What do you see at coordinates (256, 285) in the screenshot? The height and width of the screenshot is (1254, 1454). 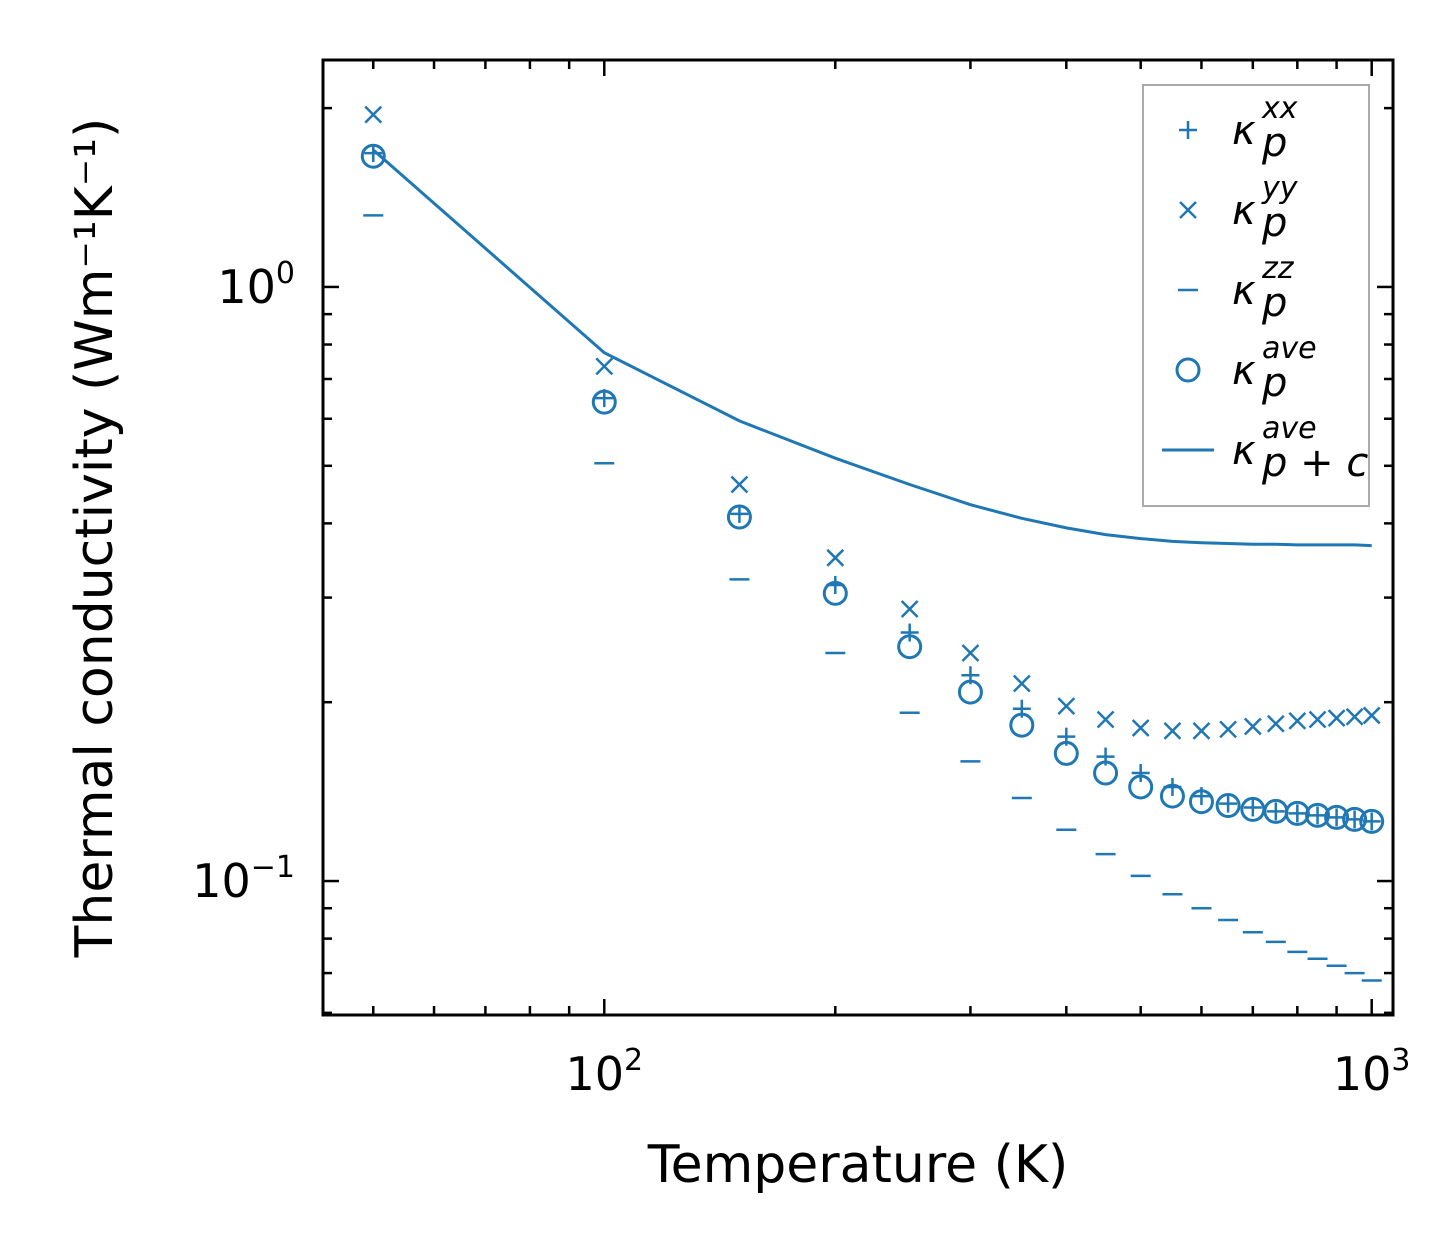 I see `y-tick-label: 10⁰` at bounding box center [256, 285].